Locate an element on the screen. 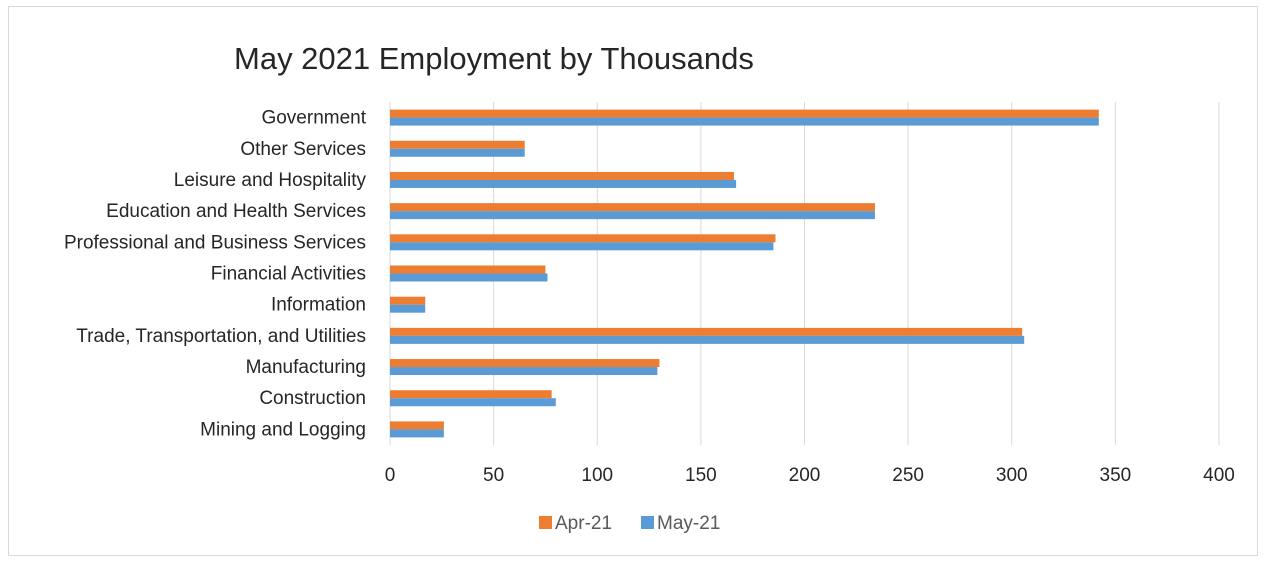  category-label: Professional and Business Services is located at coordinates (215, 242).